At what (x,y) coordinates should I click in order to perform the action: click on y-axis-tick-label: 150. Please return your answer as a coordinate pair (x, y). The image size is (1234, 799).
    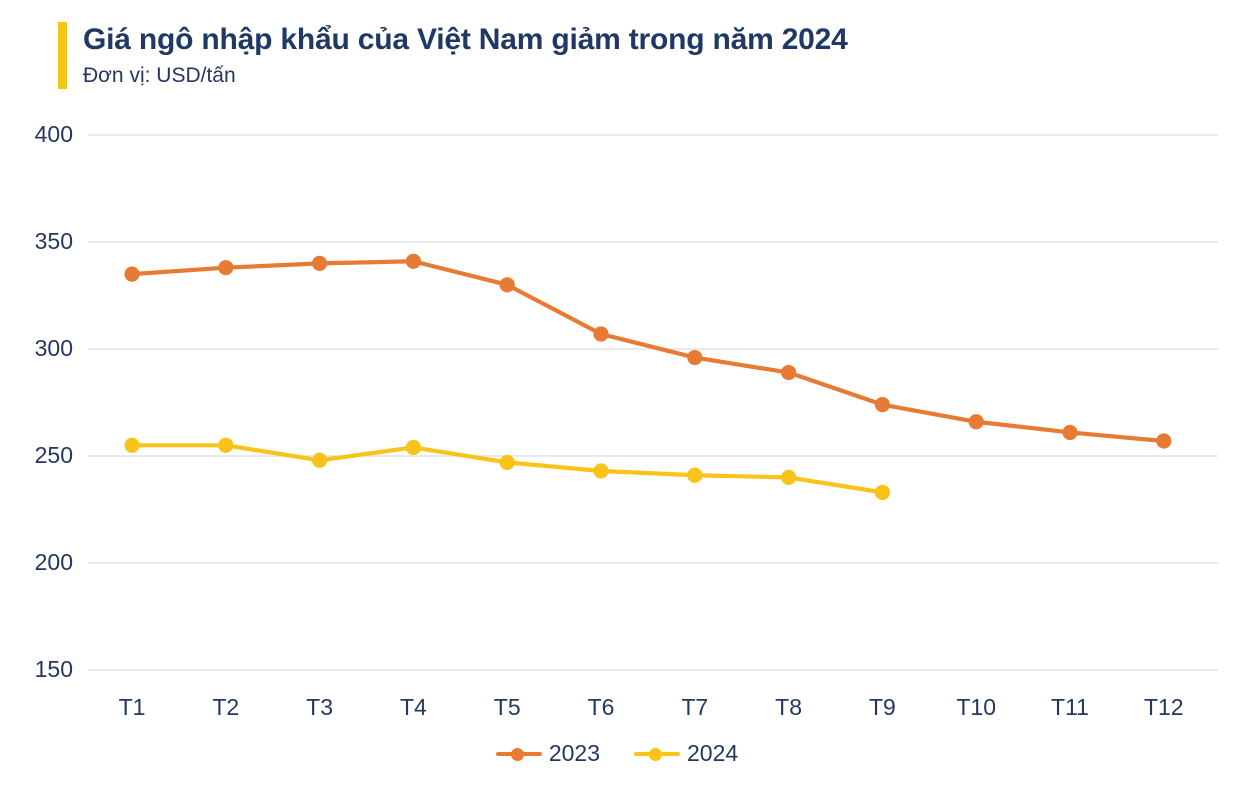
    Looking at the image, I should click on (54, 669).